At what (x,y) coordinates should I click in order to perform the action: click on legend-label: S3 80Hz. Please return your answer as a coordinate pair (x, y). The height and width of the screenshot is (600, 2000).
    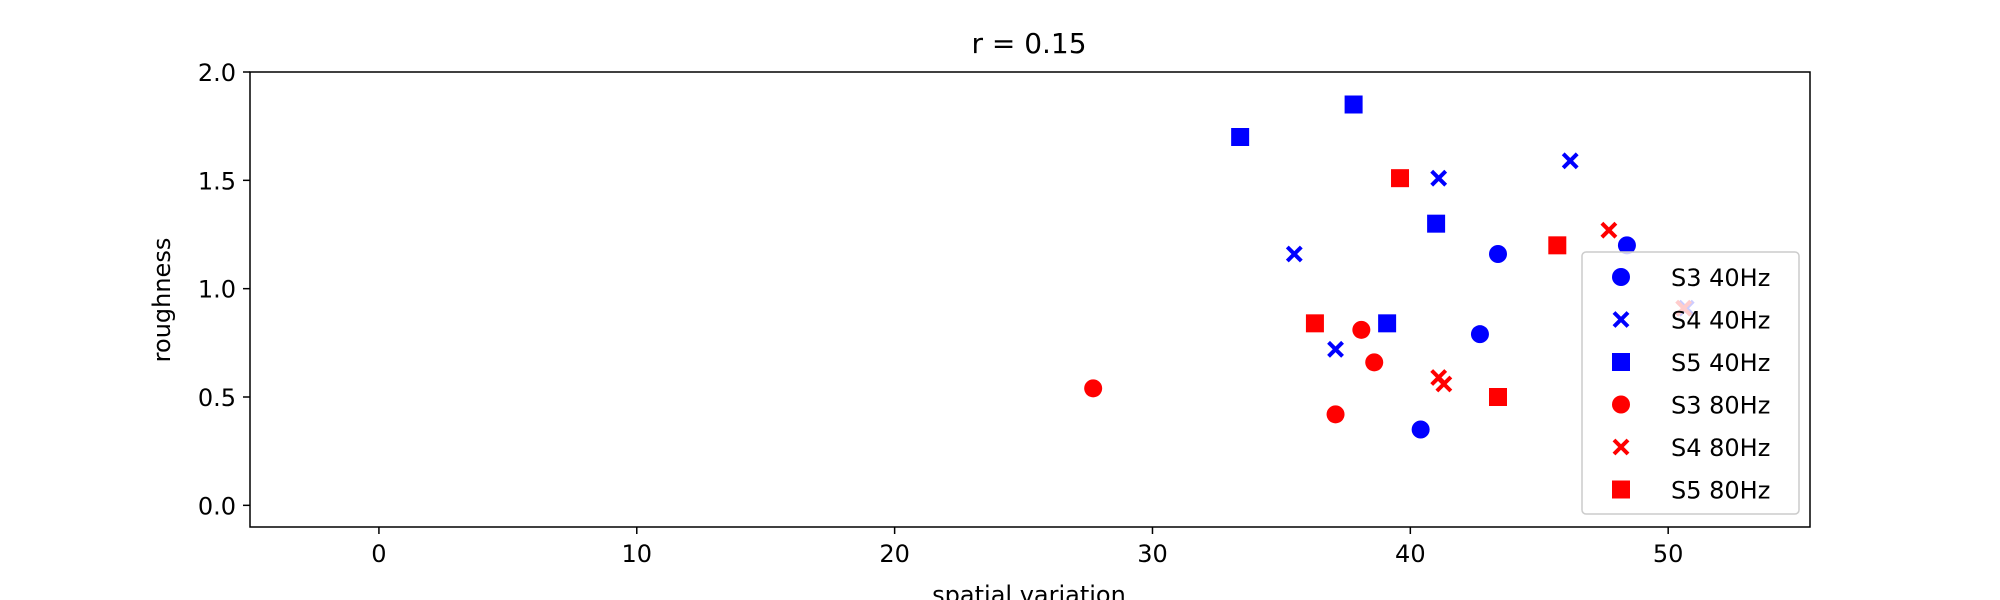
    Looking at the image, I should click on (1720, 406).